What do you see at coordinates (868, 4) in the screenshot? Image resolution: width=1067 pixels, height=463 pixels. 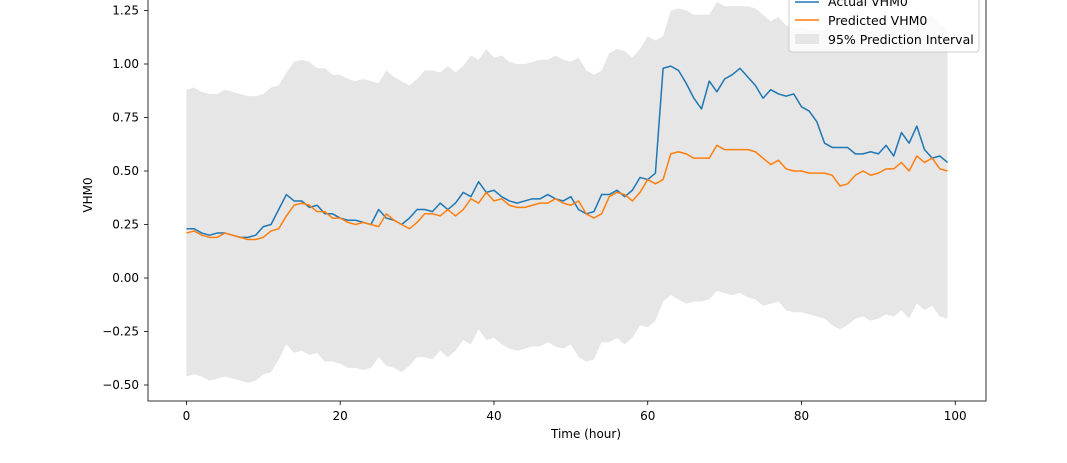 I see `legend-actual-label: Actual VHM0` at bounding box center [868, 4].